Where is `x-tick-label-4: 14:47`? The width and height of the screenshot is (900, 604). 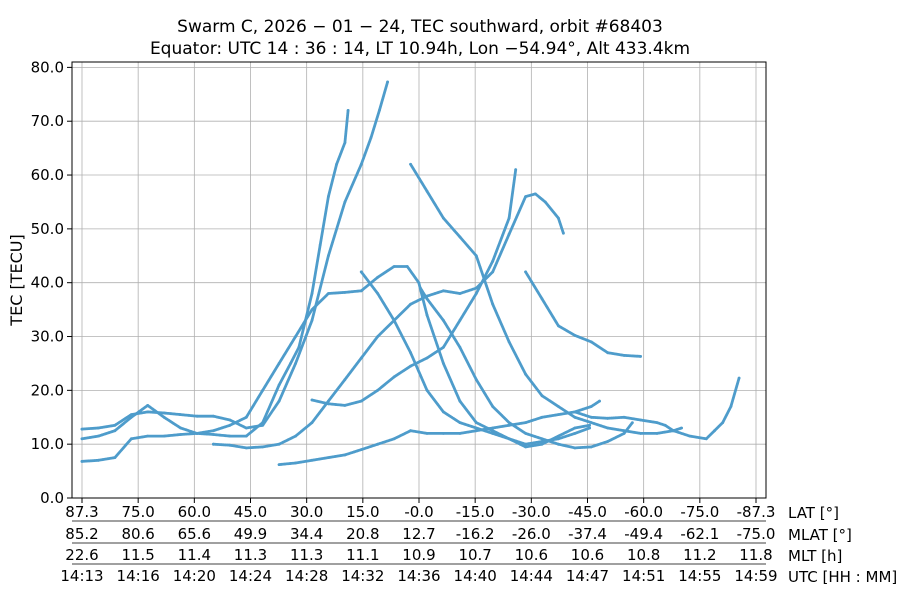
x-tick-label-4: 14:47 is located at coordinates (587, 576).